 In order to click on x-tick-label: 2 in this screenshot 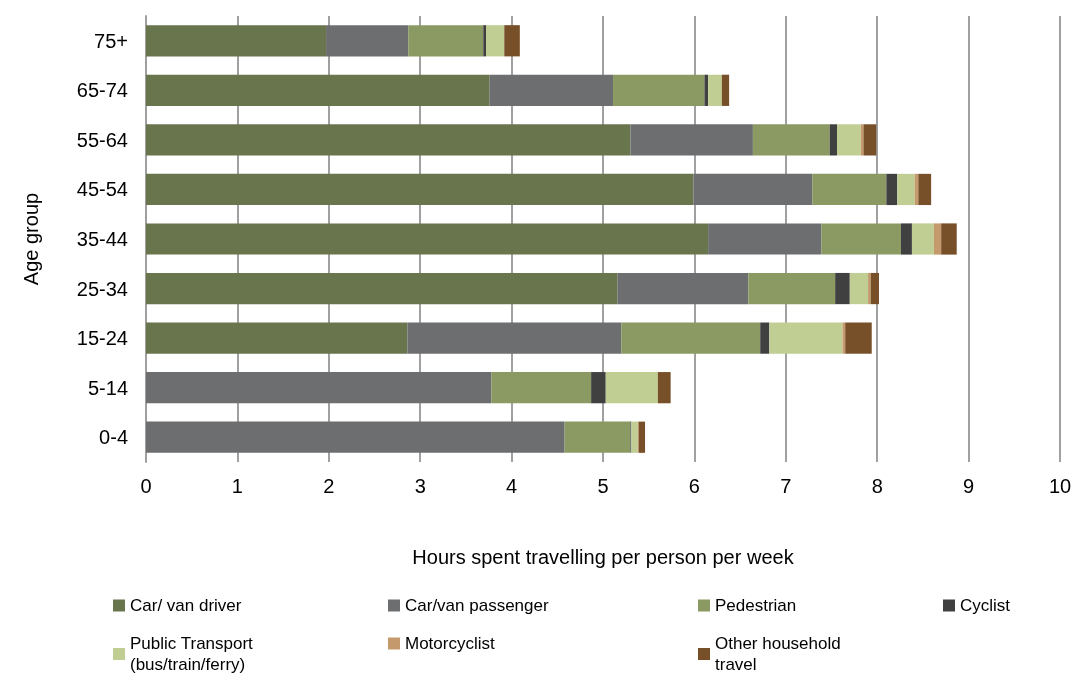, I will do `click(329, 486)`.